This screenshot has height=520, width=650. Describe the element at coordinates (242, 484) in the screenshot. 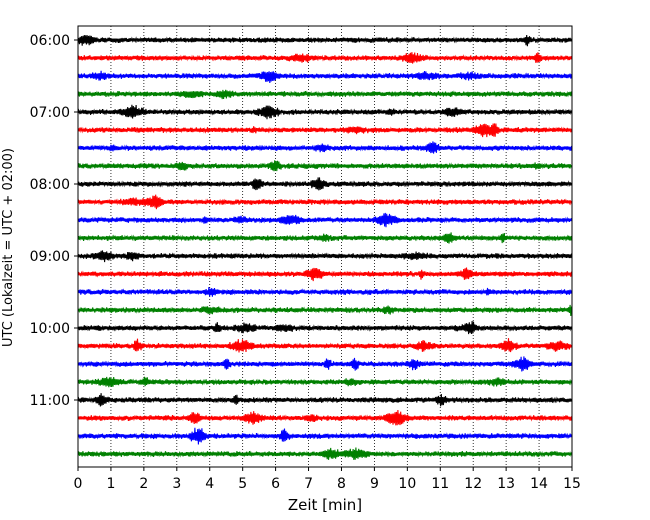

I see `x-tick-label: 5` at that location.